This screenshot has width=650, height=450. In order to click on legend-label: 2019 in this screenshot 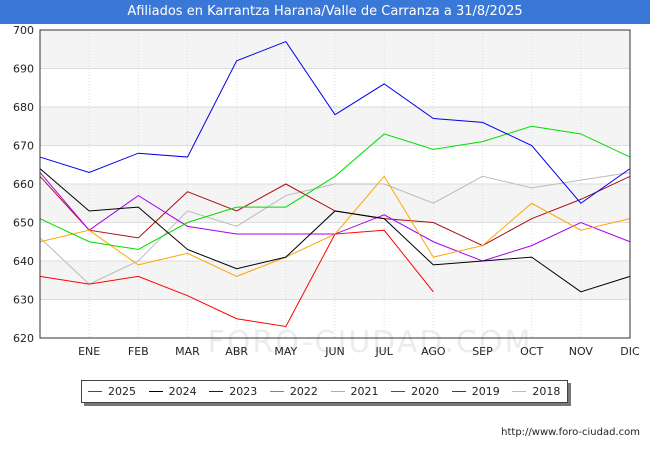, I will do `click(485, 391)`.